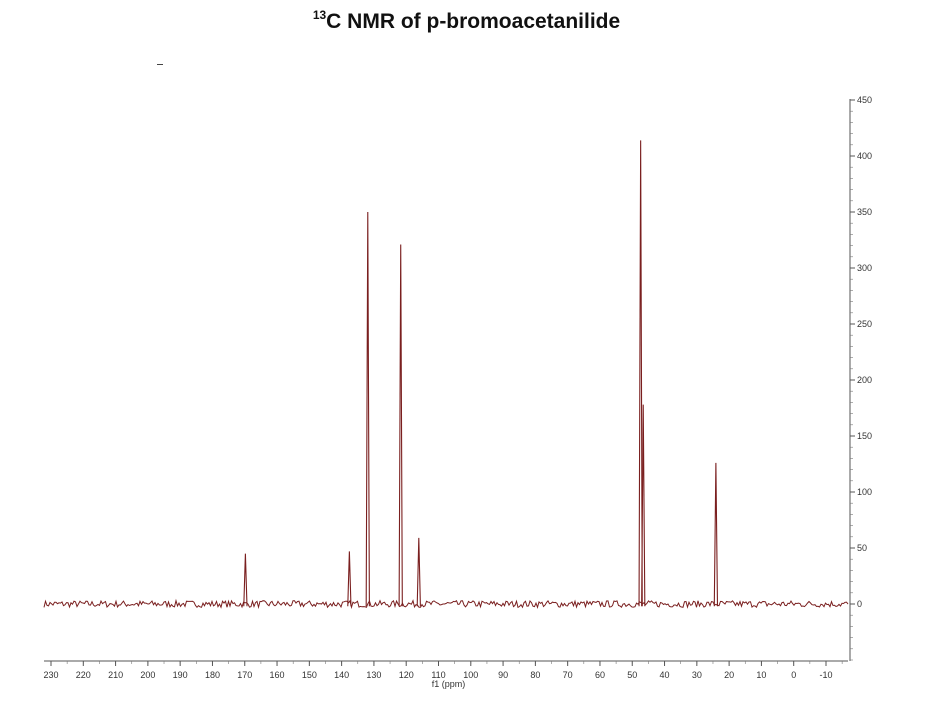 The width and height of the screenshot is (933, 716). What do you see at coordinates (568, 675) in the screenshot?
I see `x-tick-label: 70` at bounding box center [568, 675].